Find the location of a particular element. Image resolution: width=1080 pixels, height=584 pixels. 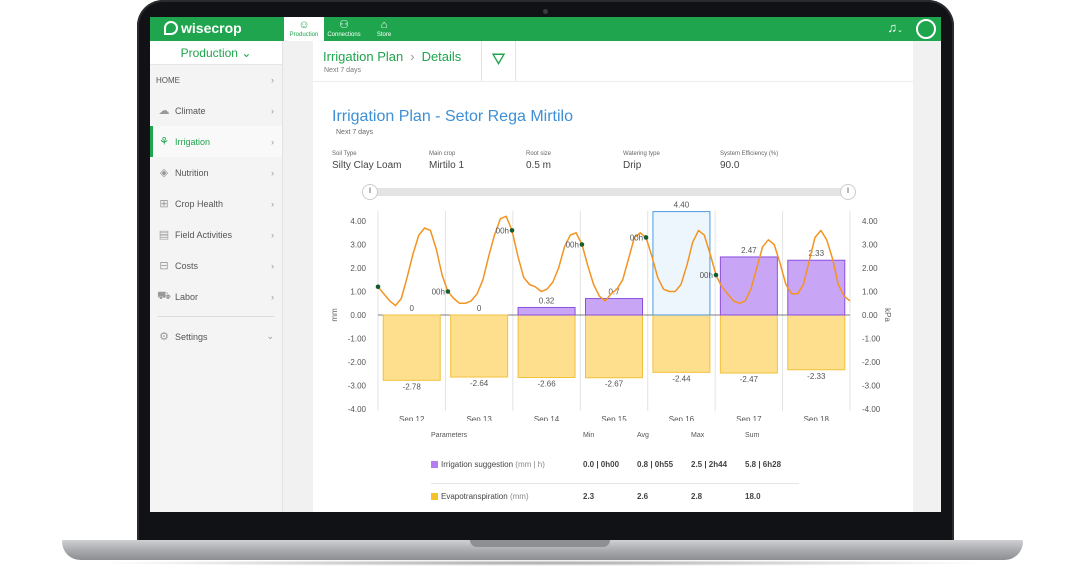

production-dropdown: Production ⌄ is located at coordinates (216, 53).